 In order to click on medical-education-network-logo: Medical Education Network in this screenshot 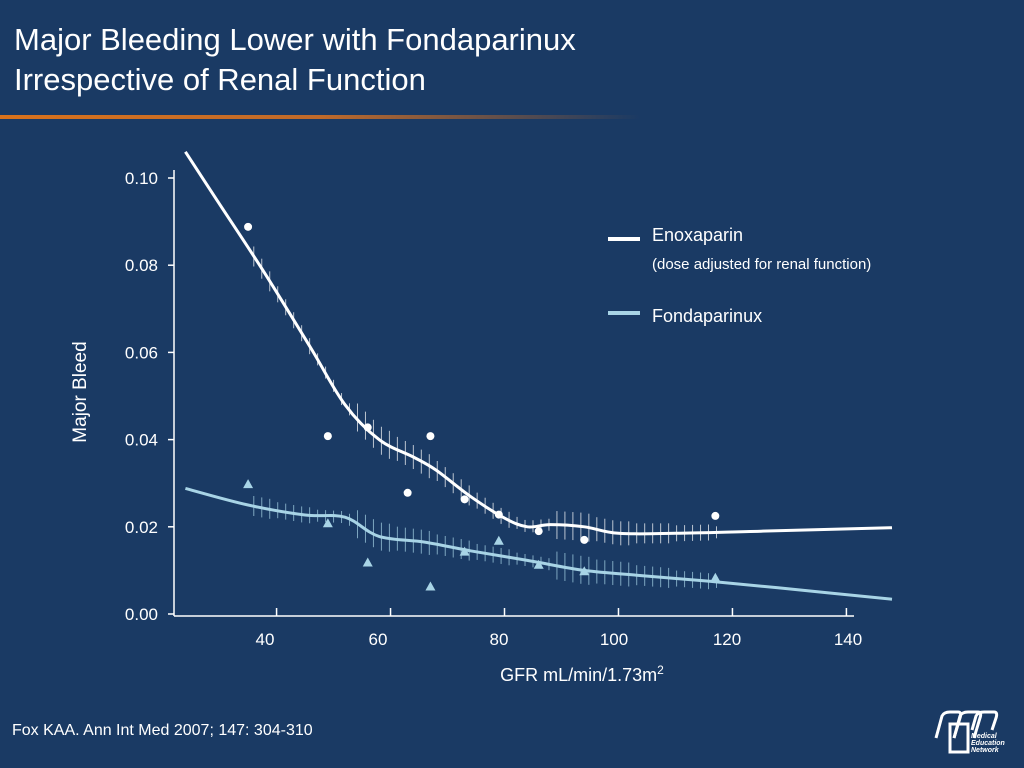, I will do `click(969, 732)`.